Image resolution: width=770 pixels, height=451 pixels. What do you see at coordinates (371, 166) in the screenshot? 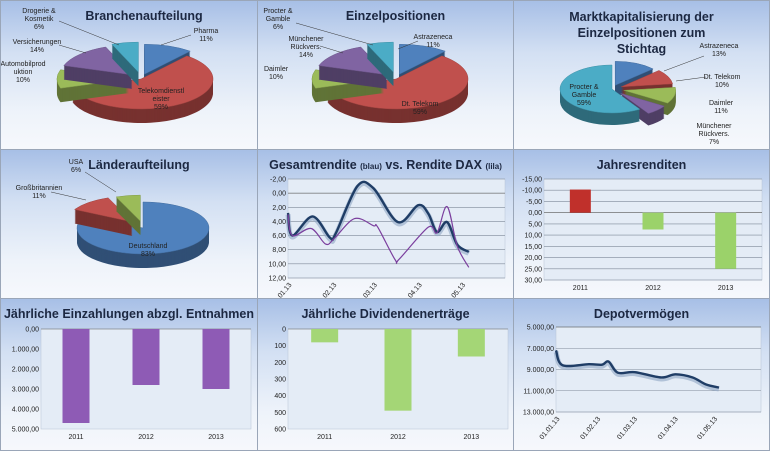
I see `title-blue: (blau)` at bounding box center [371, 166].